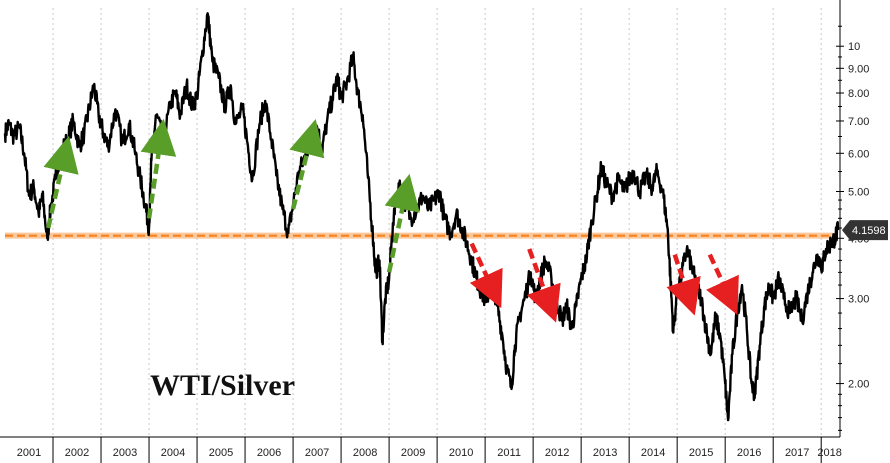 Image resolution: width=890 pixels, height=463 pixels. I want to click on x-tick-label: 2003, so click(125, 453).